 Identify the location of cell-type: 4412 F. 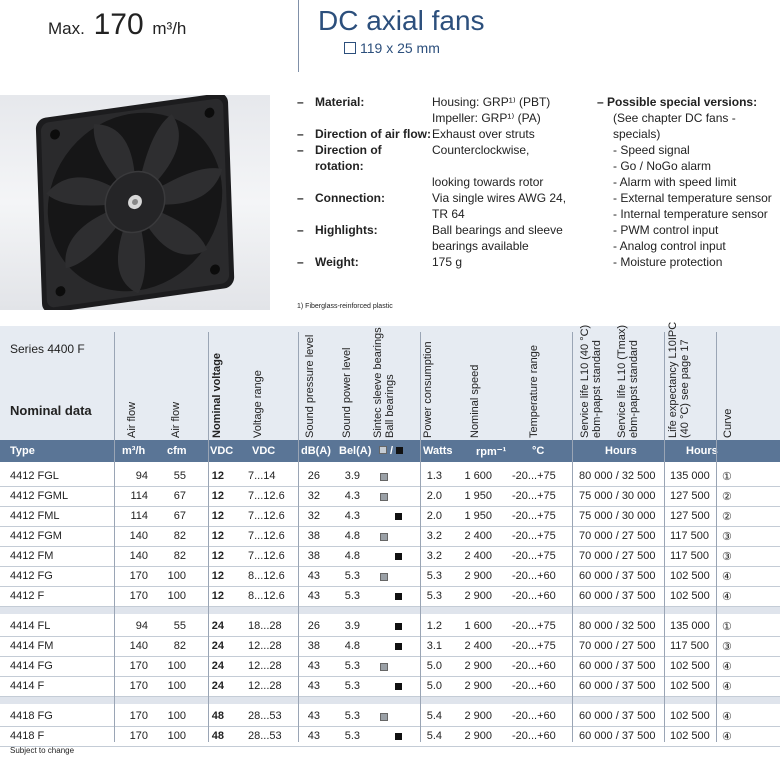
(27, 596).